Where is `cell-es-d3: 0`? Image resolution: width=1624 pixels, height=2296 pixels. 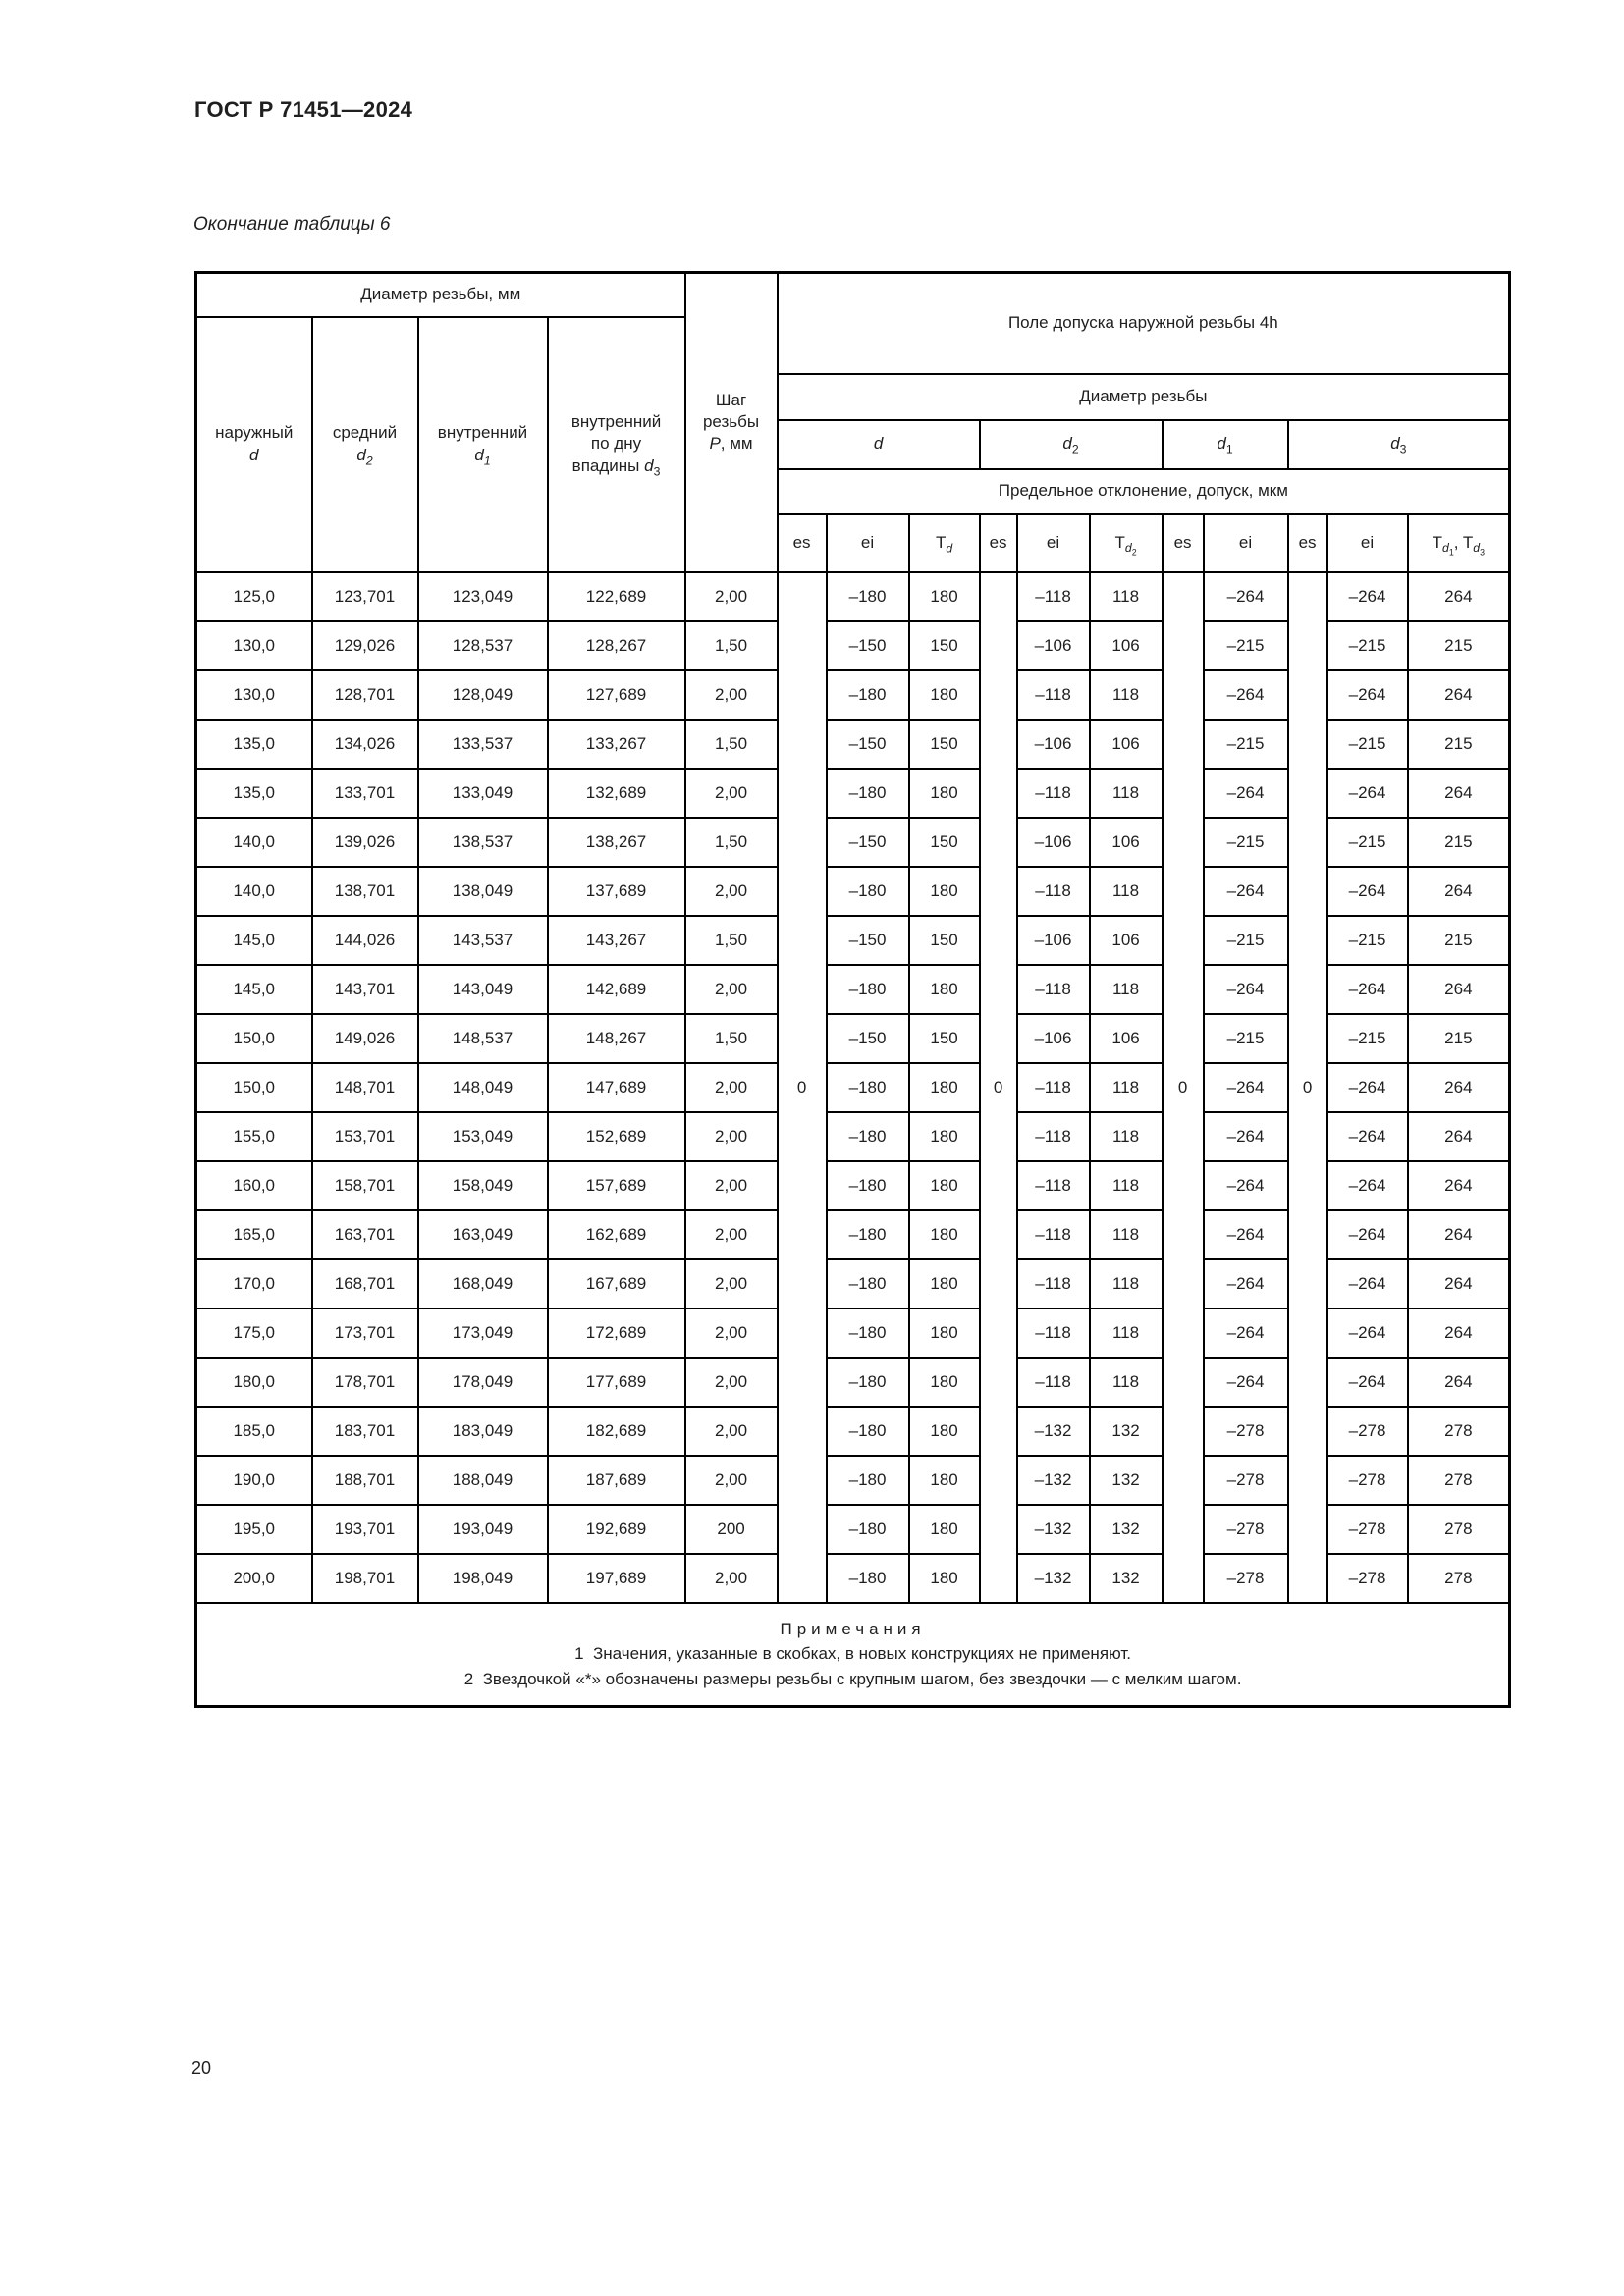
cell-es-d3: 0 is located at coordinates (1307, 1087).